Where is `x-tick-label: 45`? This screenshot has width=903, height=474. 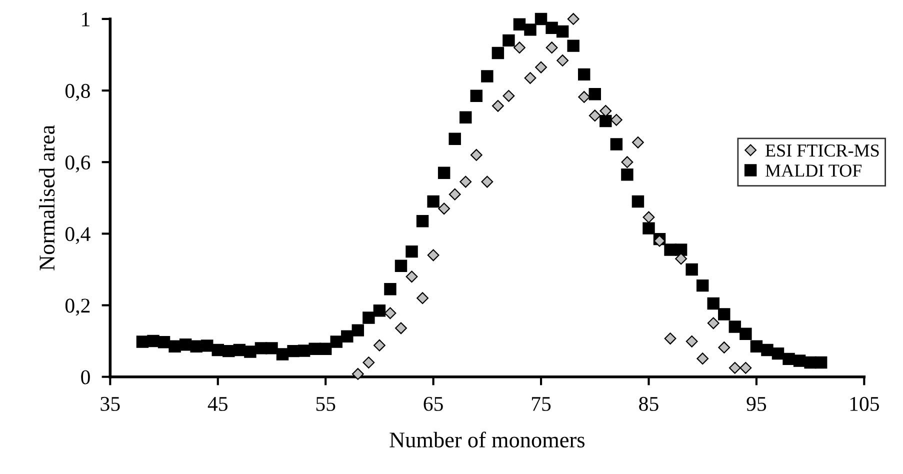 x-tick-label: 45 is located at coordinates (218, 404).